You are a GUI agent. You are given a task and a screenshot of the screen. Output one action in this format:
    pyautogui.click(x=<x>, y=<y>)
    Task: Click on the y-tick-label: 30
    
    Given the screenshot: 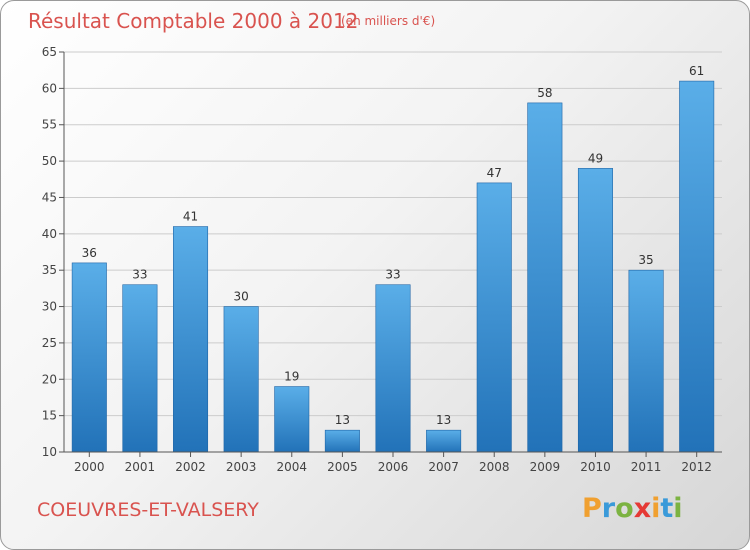 What is the action you would take?
    pyautogui.click(x=49, y=307)
    